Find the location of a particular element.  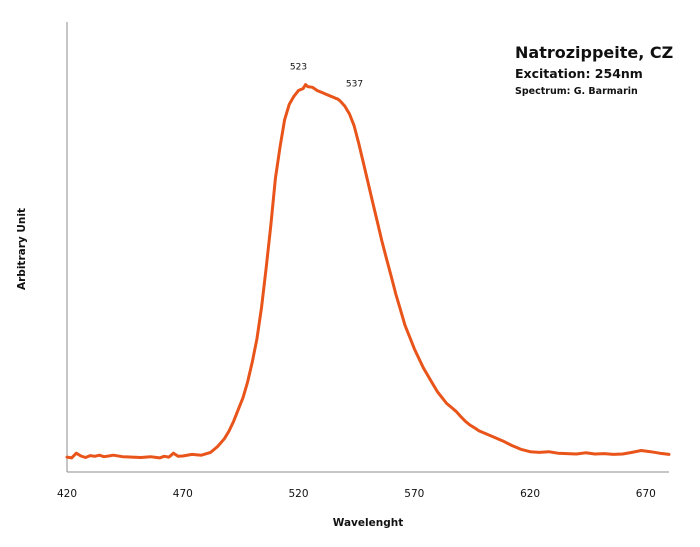

x-tick-label: 570 is located at coordinates (414, 494).